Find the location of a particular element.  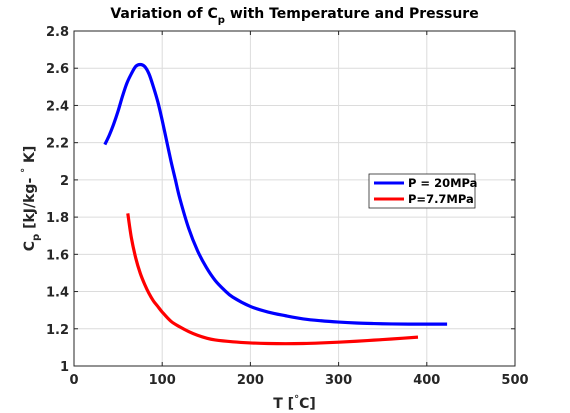

y-tick-label: 2.2 is located at coordinates (57, 144).